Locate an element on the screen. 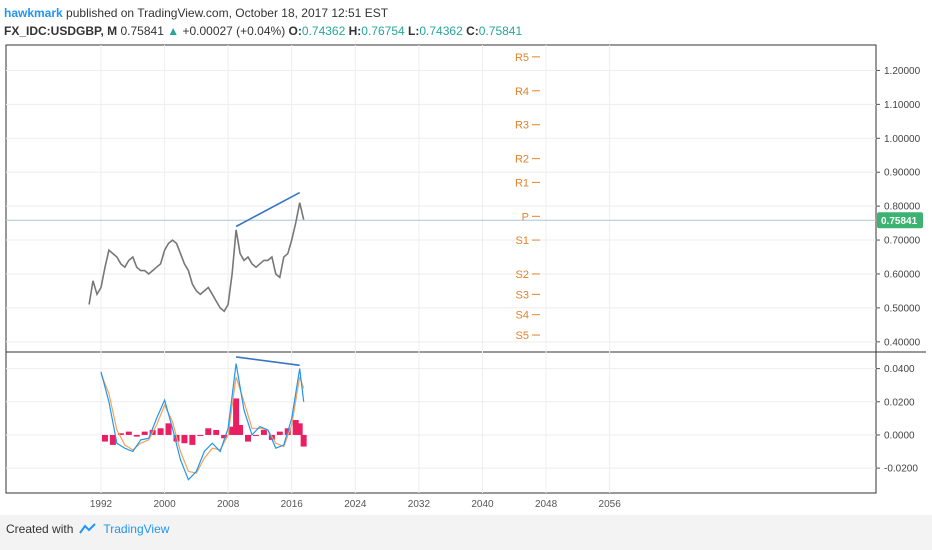 The image size is (932, 550). price-tick-label: 0.70000 is located at coordinates (902, 241).